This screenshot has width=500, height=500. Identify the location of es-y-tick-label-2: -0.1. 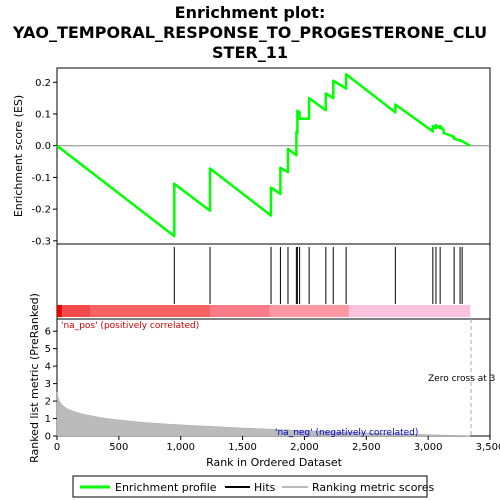
(41, 178).